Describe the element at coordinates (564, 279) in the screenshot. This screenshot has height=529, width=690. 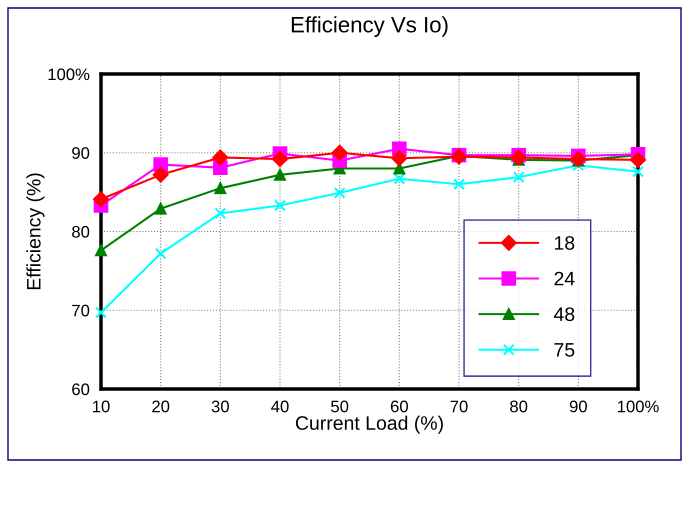
I see `legend-label: 24` at that location.